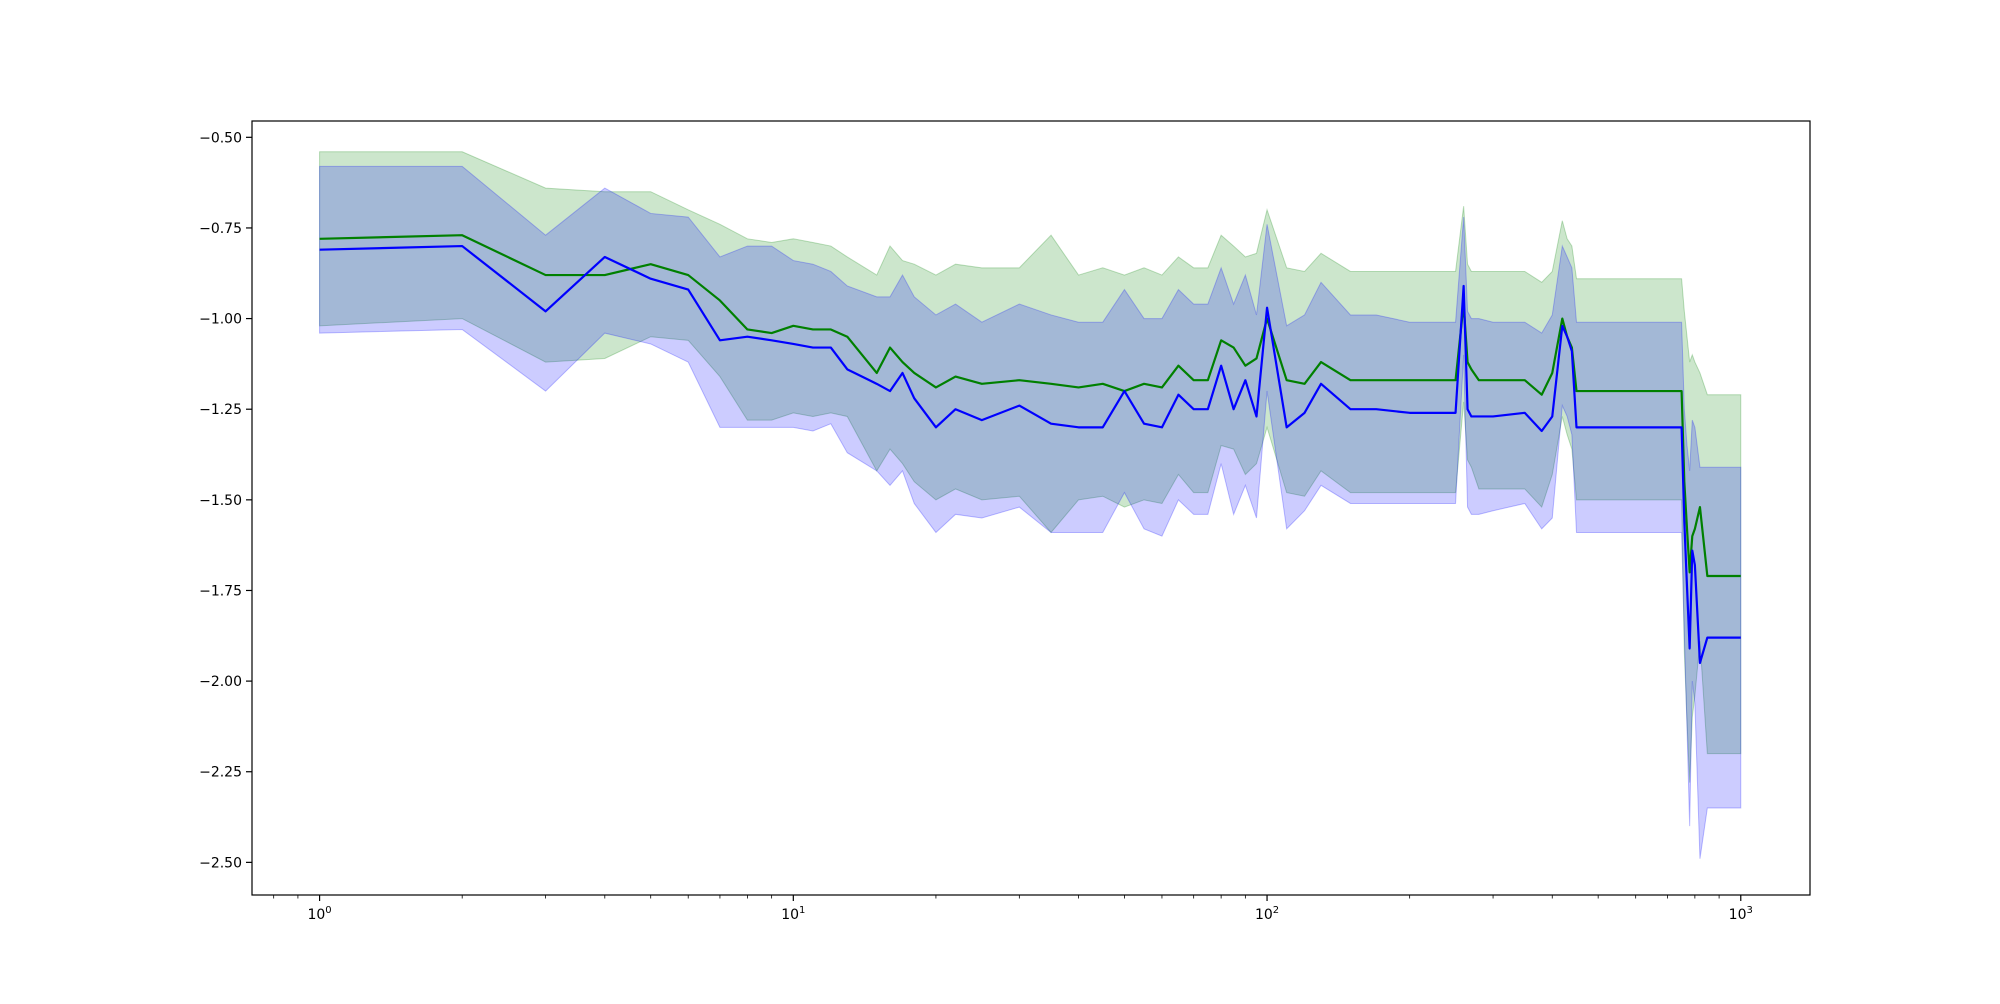  Describe the element at coordinates (220, 410) in the screenshot. I see `y-tick-label: −1.25` at that location.